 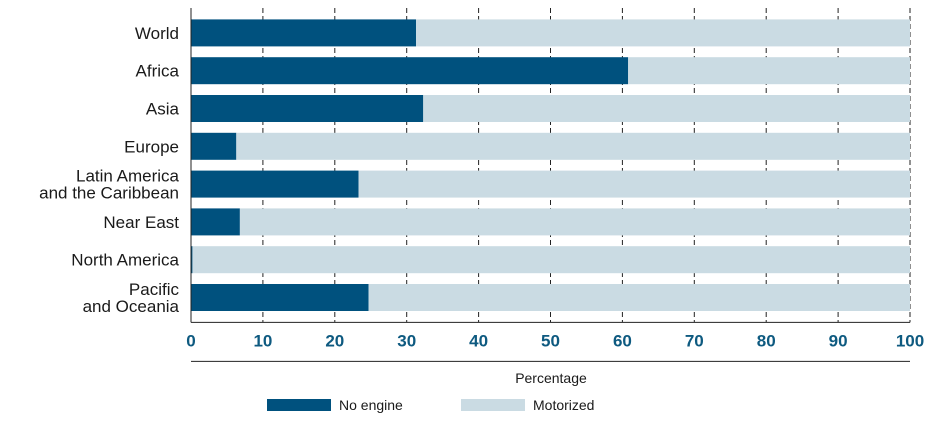 What do you see at coordinates (478, 340) in the screenshot?
I see `x-tick-label: 40` at bounding box center [478, 340].